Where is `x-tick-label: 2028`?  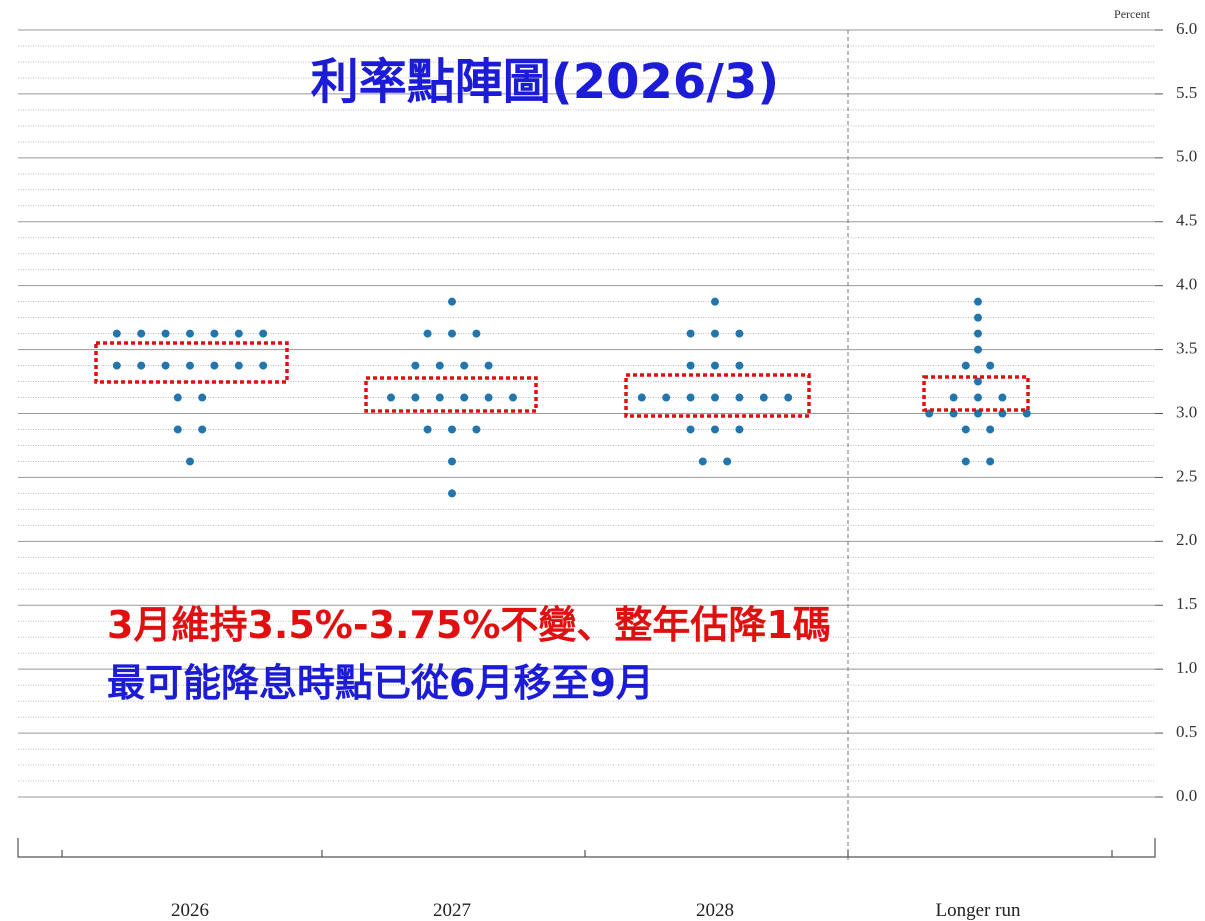 x-tick-label: 2028 is located at coordinates (715, 910).